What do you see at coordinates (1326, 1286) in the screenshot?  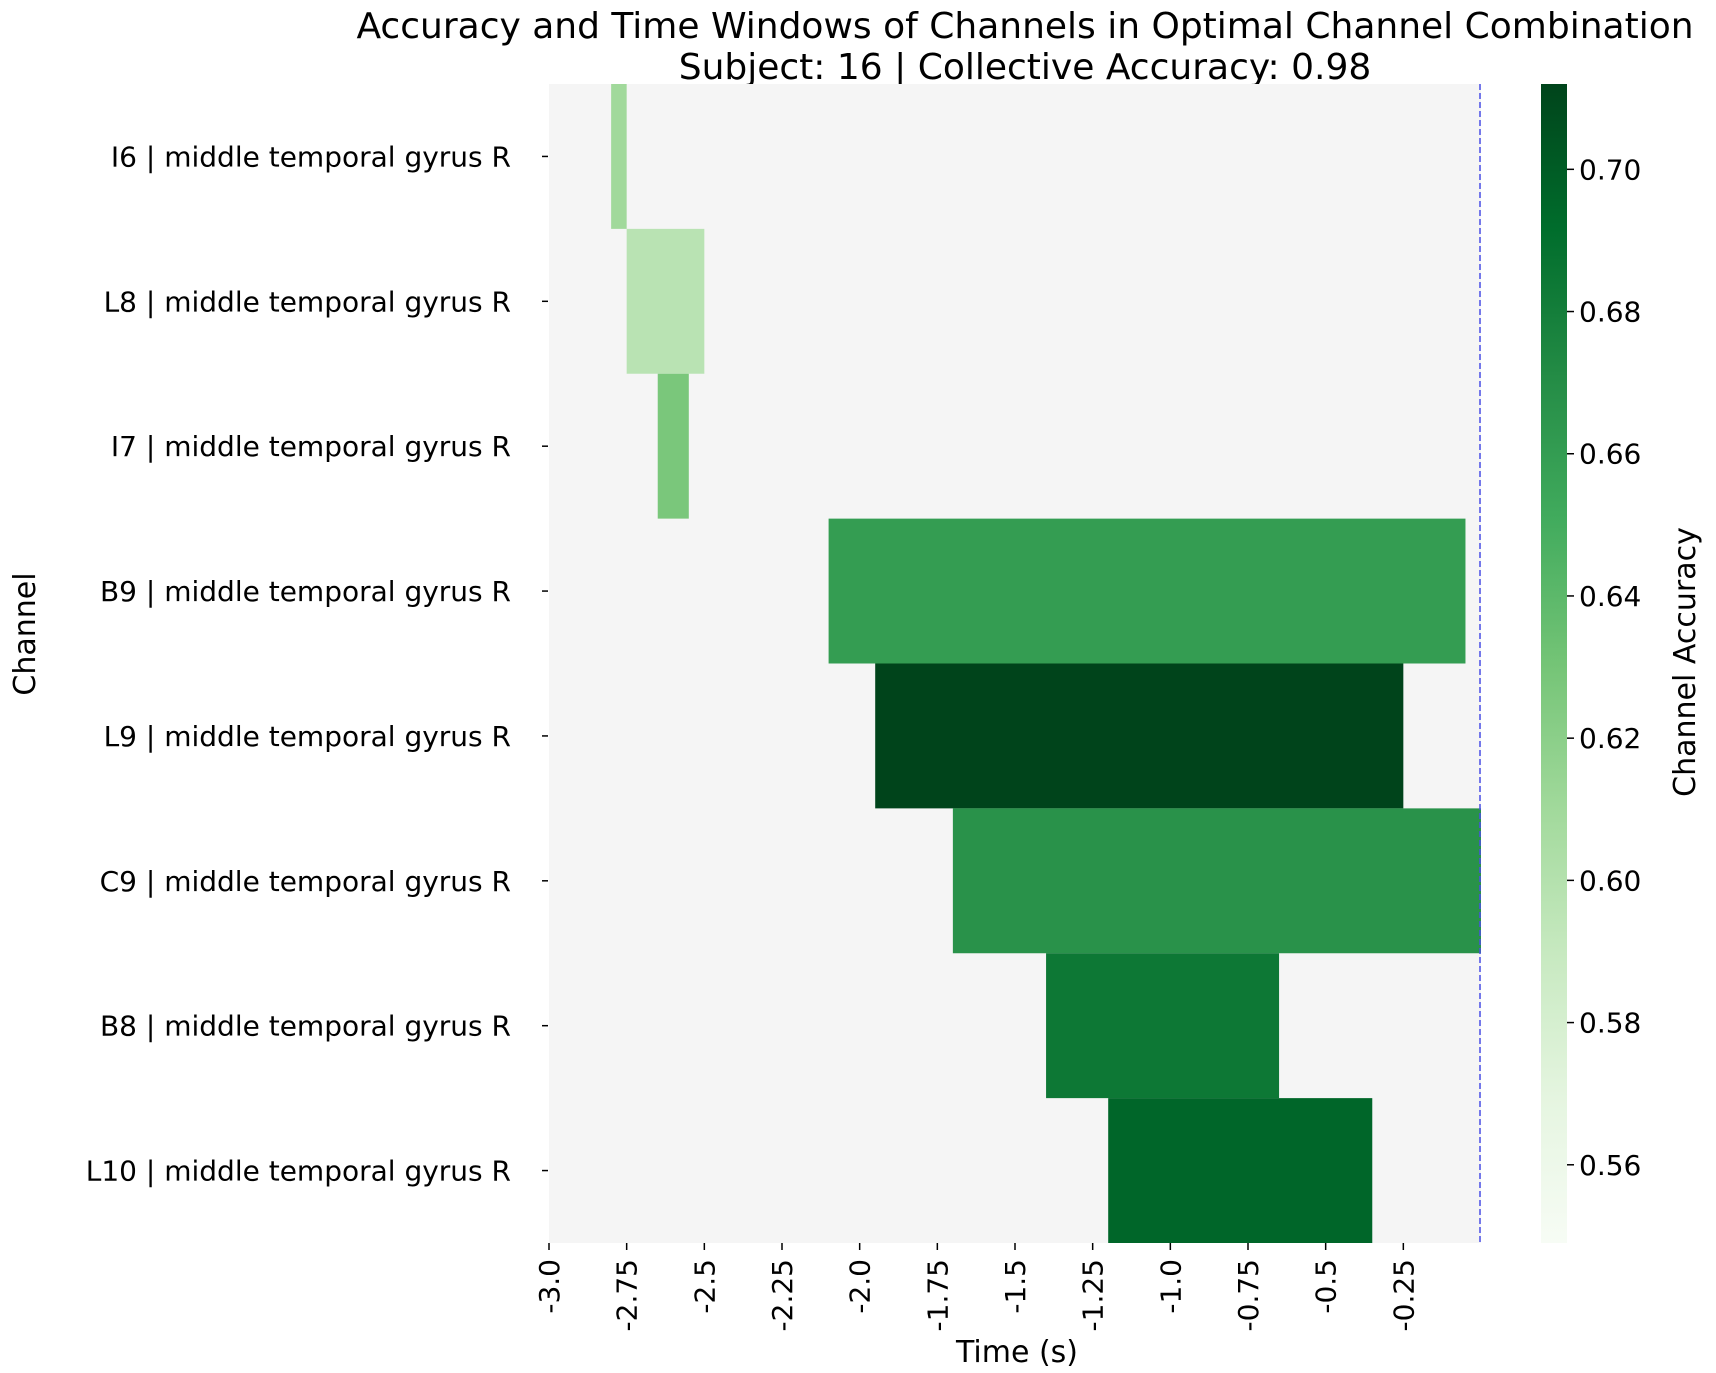 I see `x-tick-label: -0.5` at bounding box center [1326, 1286].